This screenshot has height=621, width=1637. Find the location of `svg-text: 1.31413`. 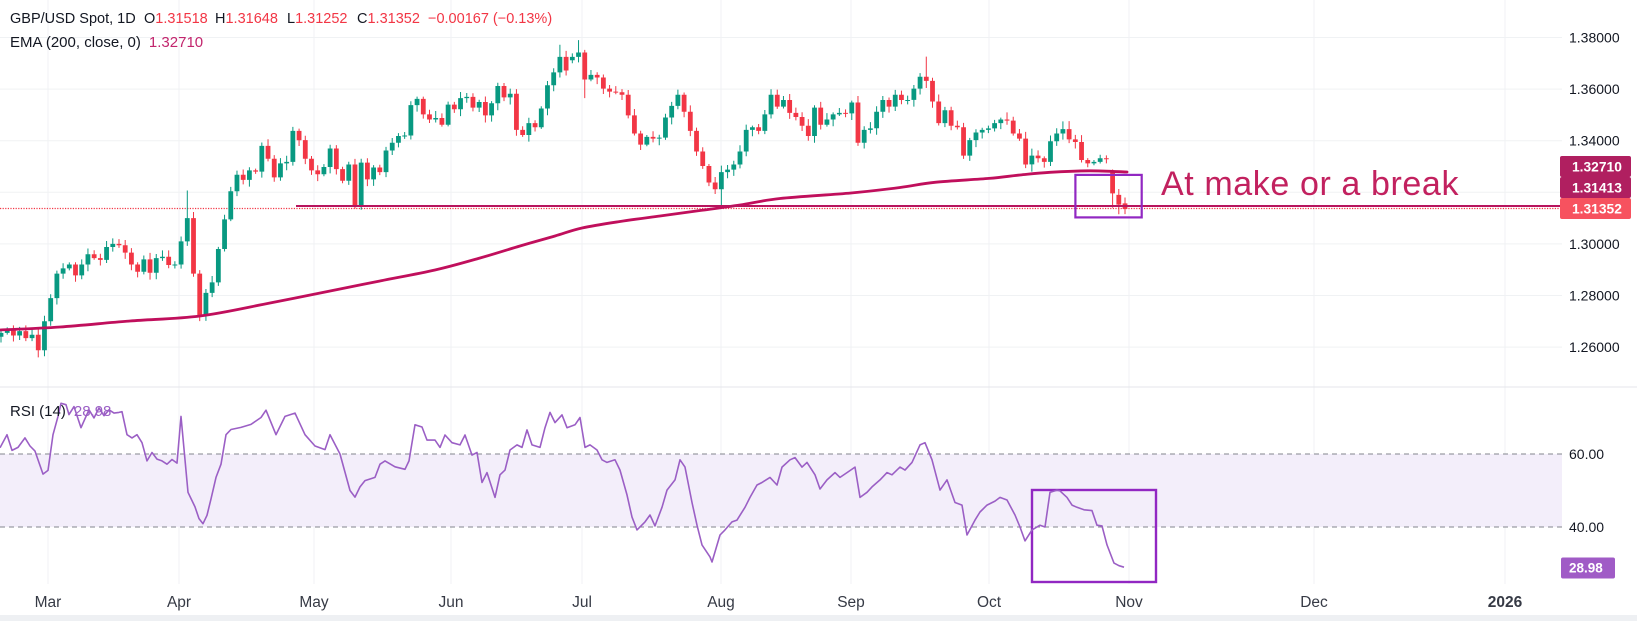

svg-text: 1.31413 is located at coordinates (1597, 188).